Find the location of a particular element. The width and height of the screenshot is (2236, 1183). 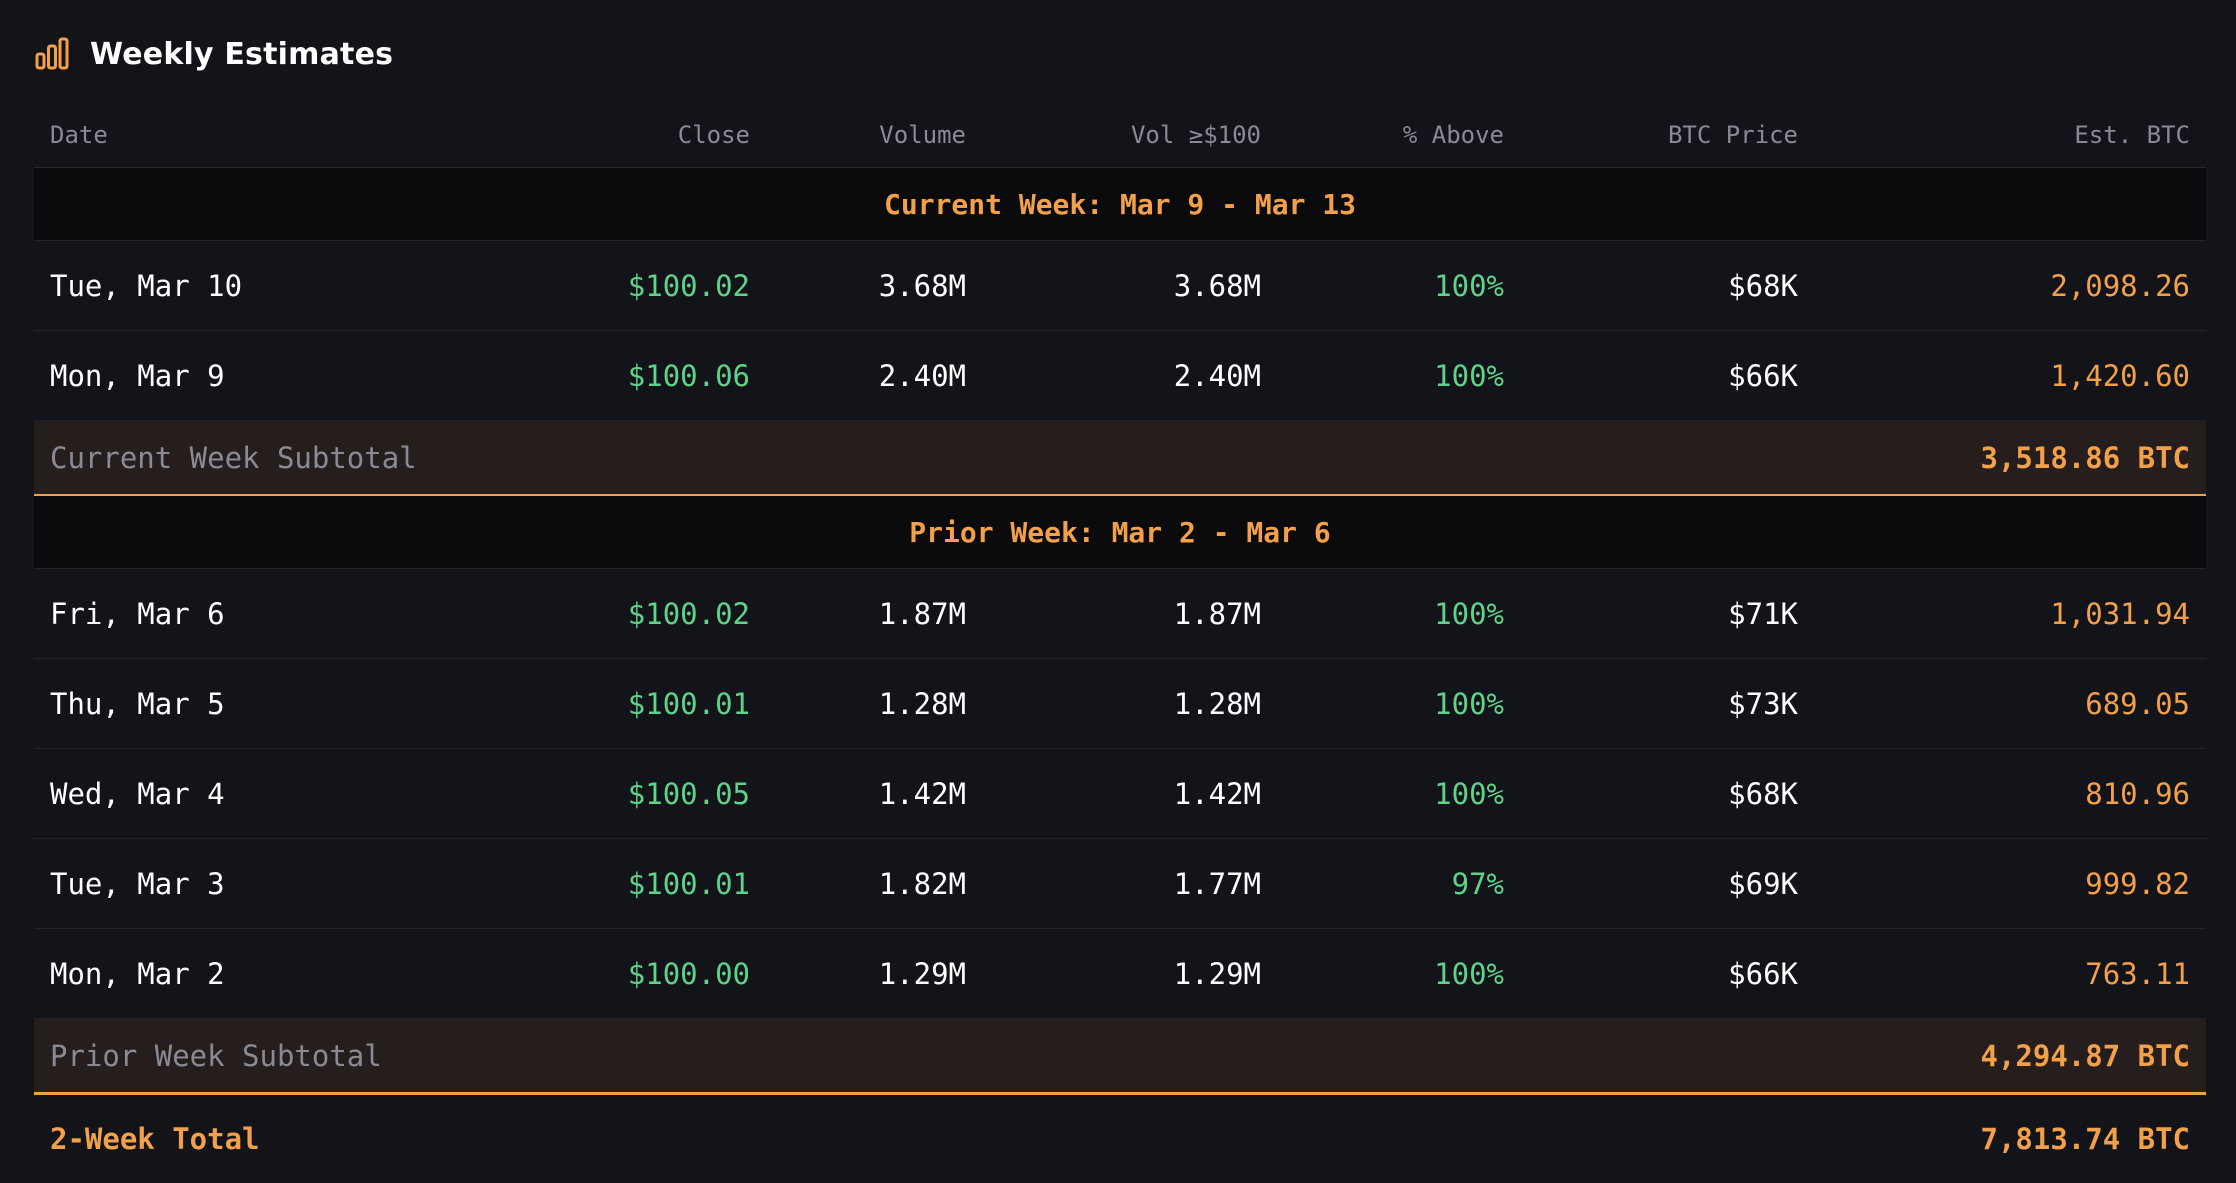

week-header-label: Prior Week: Mar 2 - Mar 6 is located at coordinates (1120, 532).